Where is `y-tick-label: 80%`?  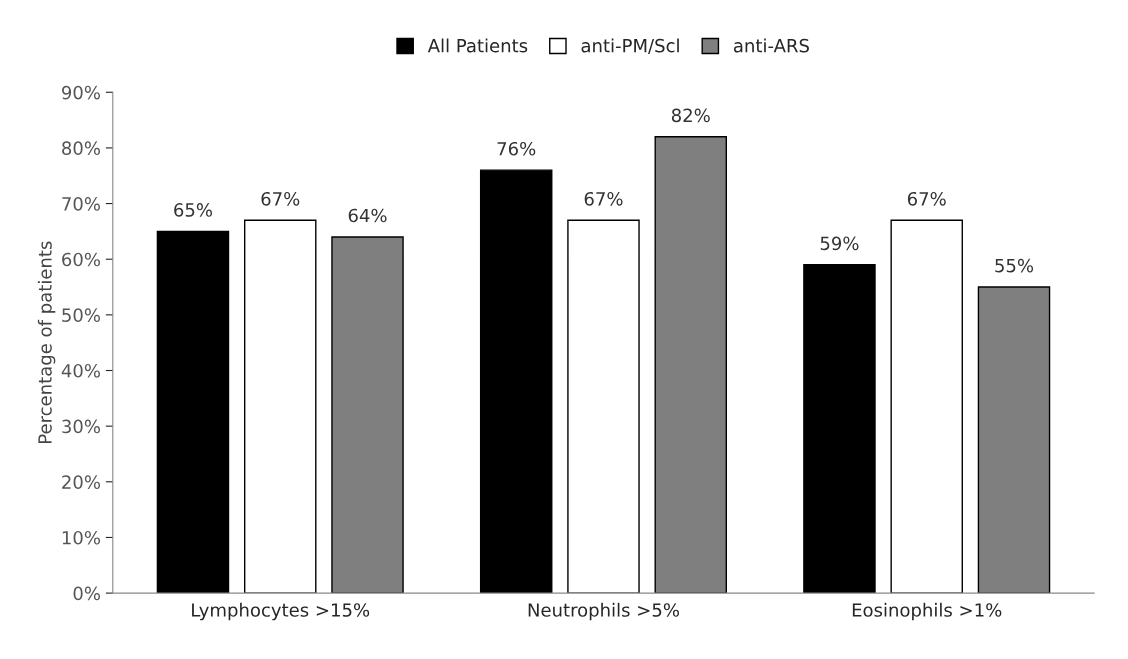
y-tick-label: 80% is located at coordinates (81, 148).